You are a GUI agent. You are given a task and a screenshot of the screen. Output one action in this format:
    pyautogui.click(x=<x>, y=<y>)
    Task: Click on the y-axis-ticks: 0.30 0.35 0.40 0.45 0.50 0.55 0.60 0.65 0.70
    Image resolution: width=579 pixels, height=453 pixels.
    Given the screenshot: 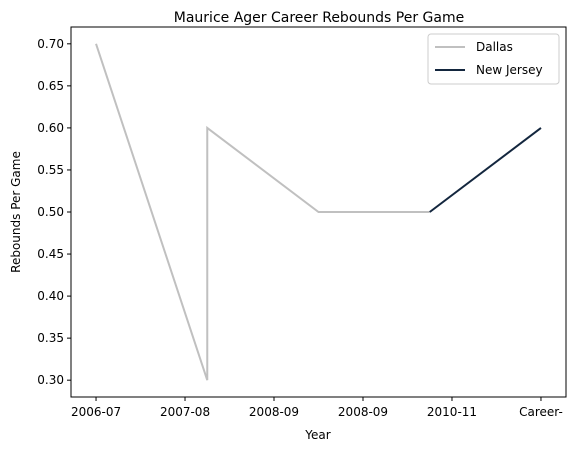 What is the action you would take?
    pyautogui.click(x=54, y=212)
    